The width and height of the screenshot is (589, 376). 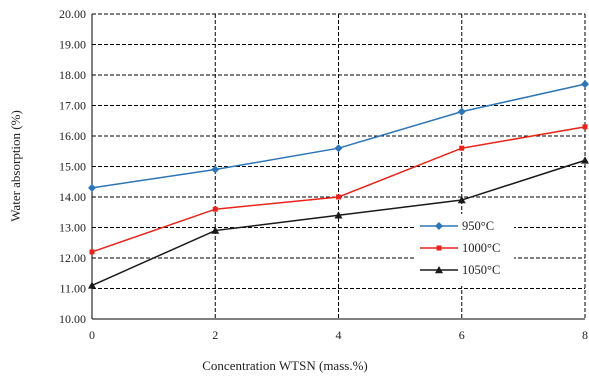 What do you see at coordinates (585, 335) in the screenshot?
I see `x-tick-label: 8` at bounding box center [585, 335].